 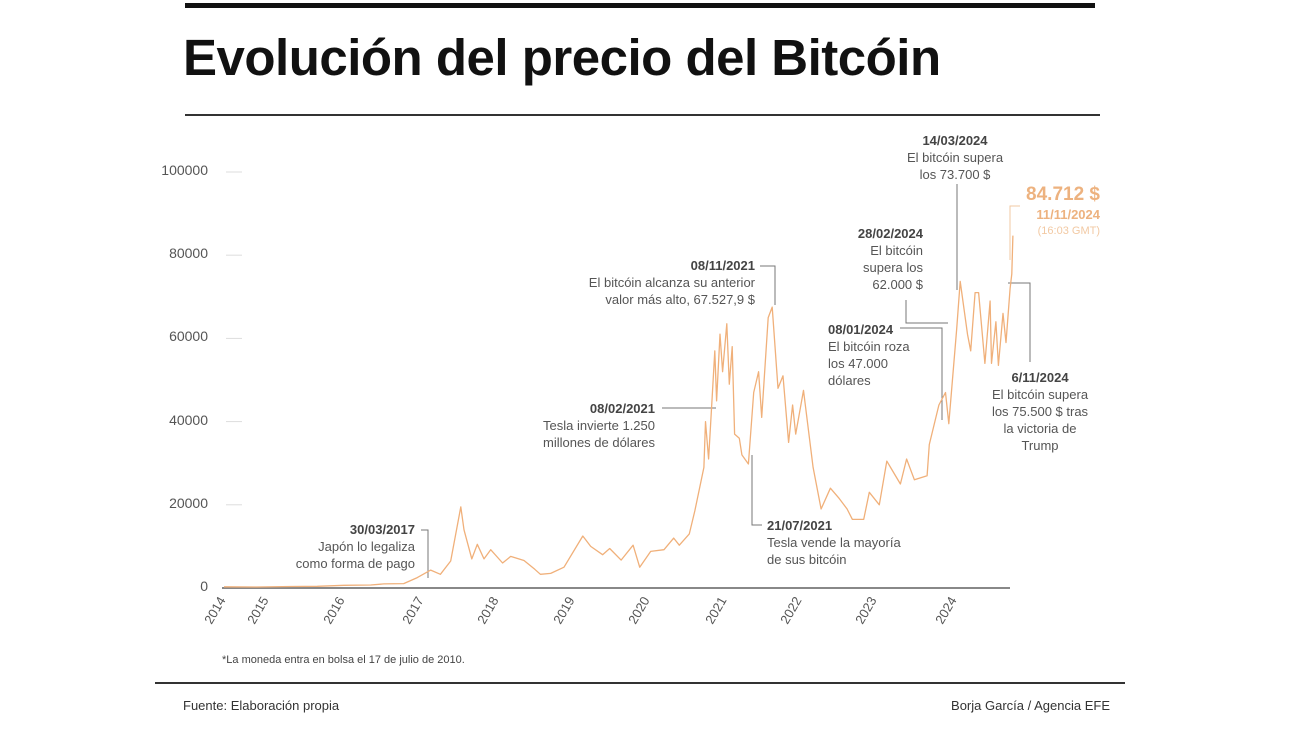 I want to click on annotation-text: los 75.500 $ tras, so click(x=1040, y=411).